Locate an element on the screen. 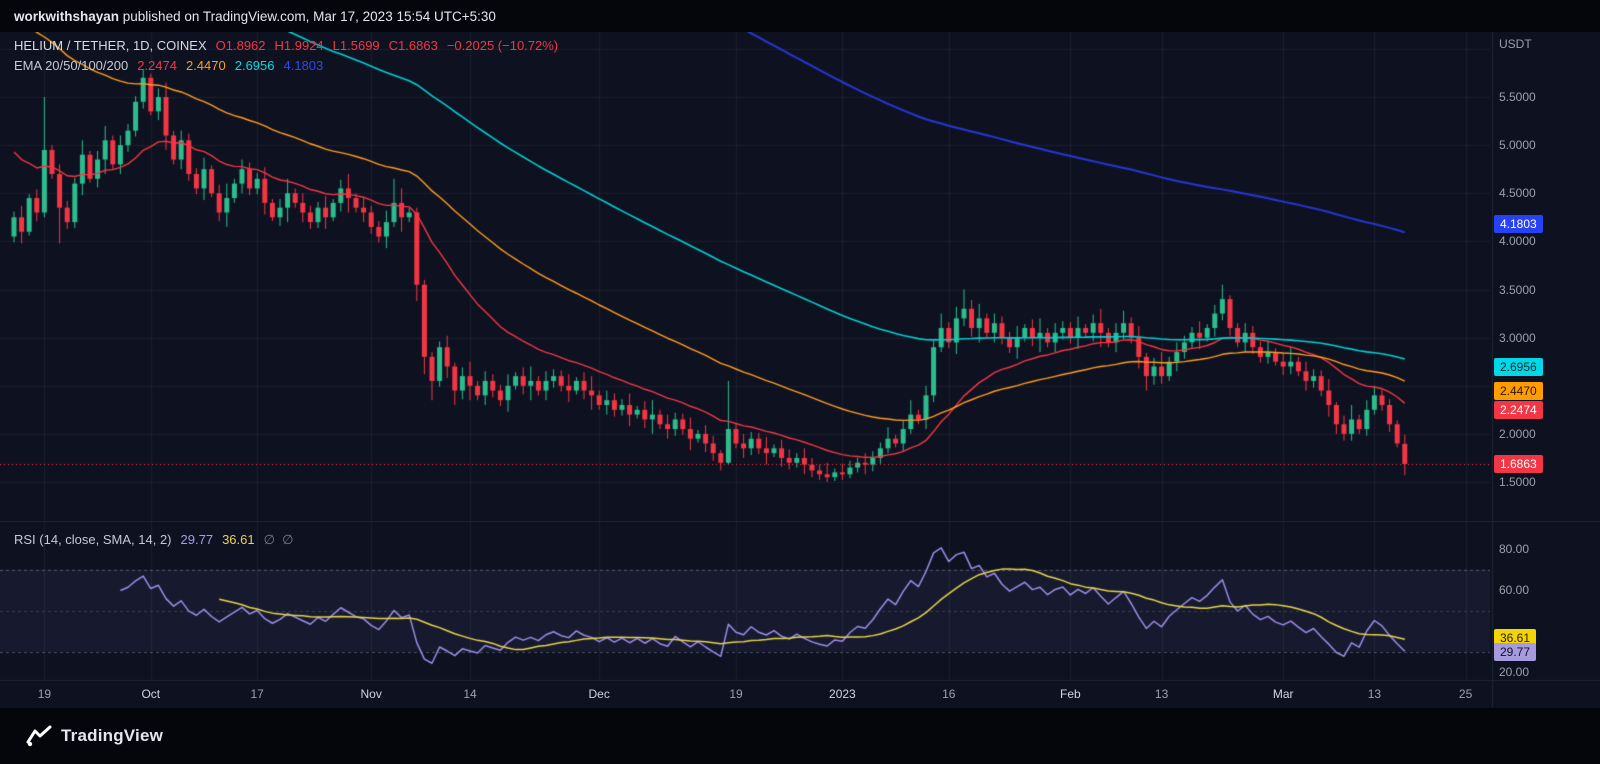  time-axis-label: 17 is located at coordinates (257, 694).